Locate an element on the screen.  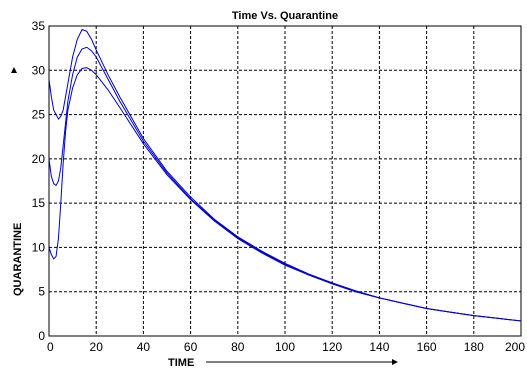
x-axis-label: TIME is located at coordinates (181, 362).